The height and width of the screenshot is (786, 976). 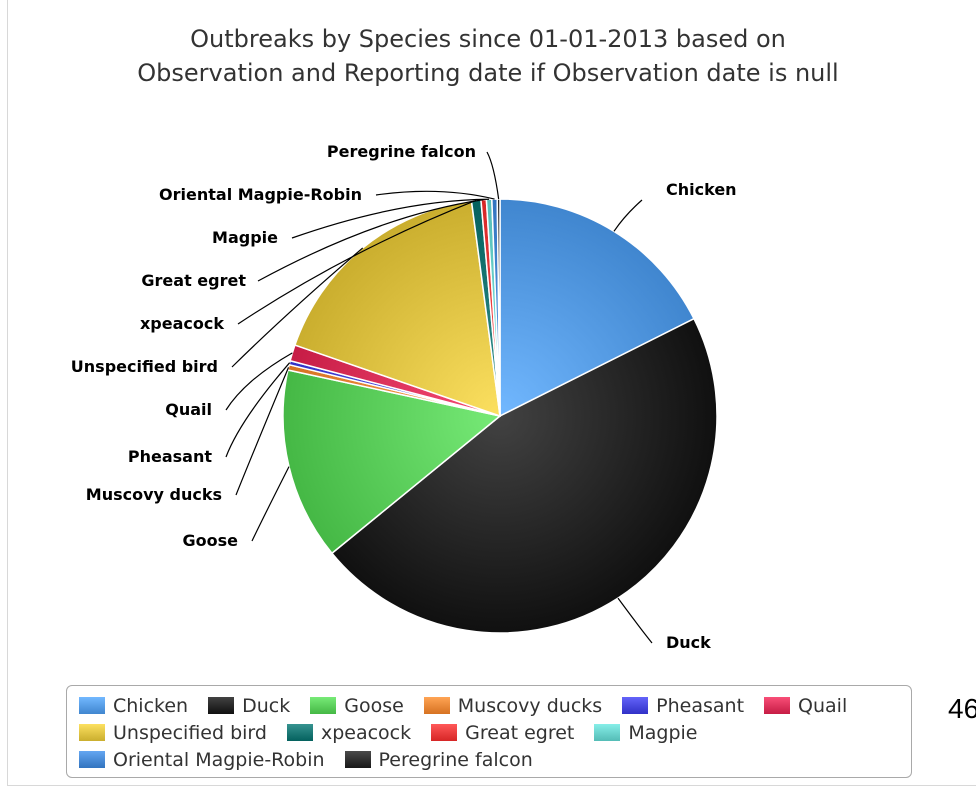 What do you see at coordinates (628, 215) in the screenshot?
I see `connector-chicken` at bounding box center [628, 215].